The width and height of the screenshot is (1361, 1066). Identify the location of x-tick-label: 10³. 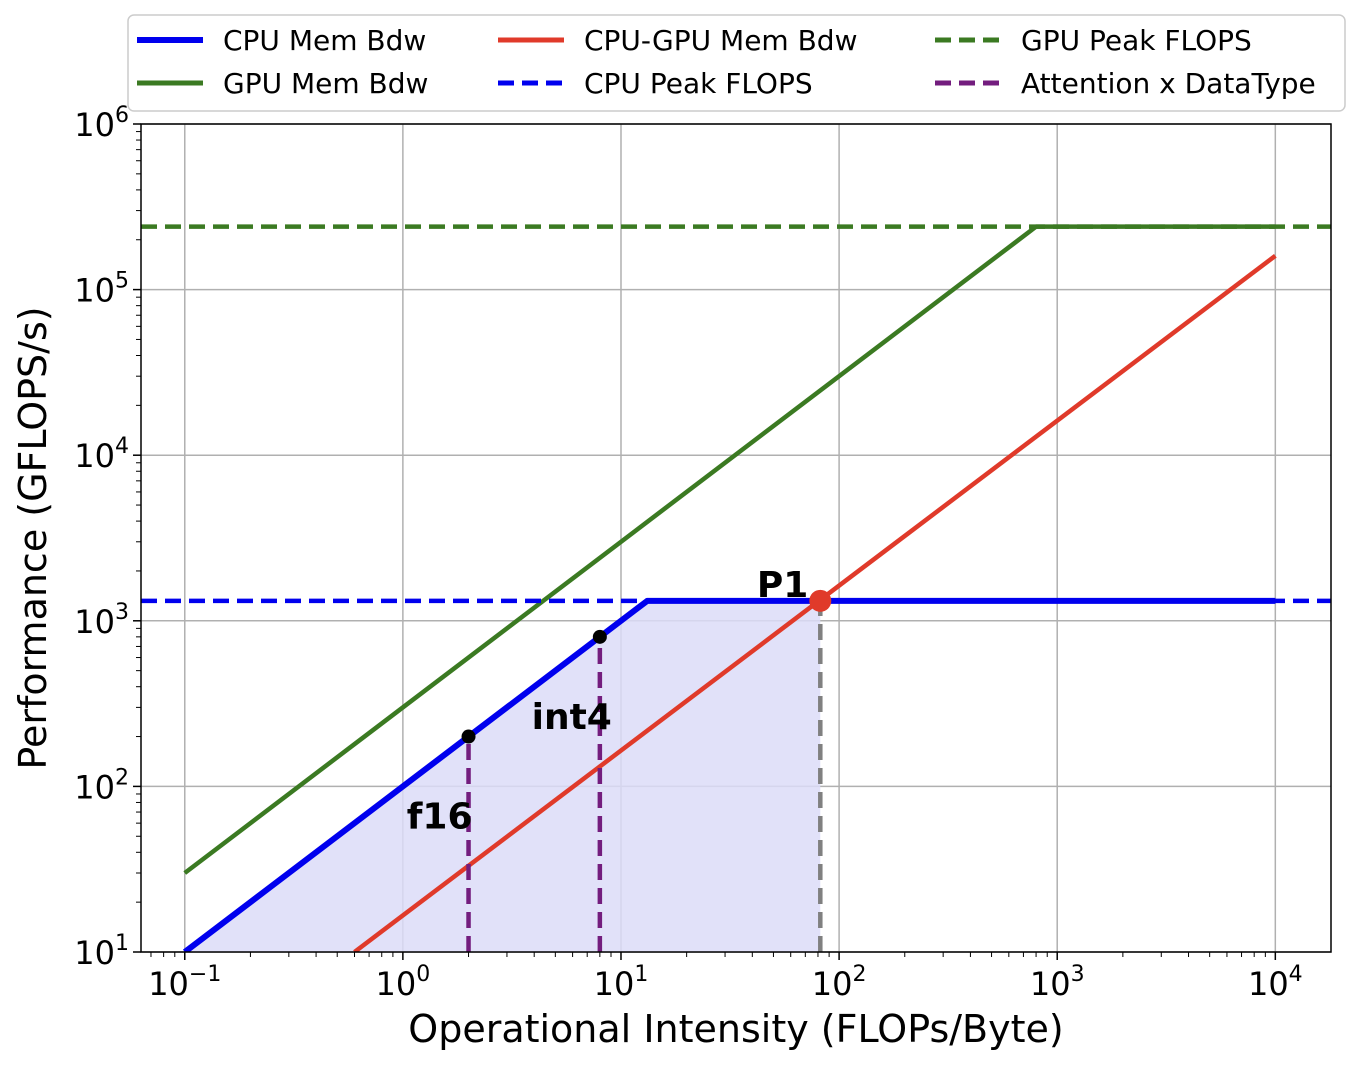
(1057, 982).